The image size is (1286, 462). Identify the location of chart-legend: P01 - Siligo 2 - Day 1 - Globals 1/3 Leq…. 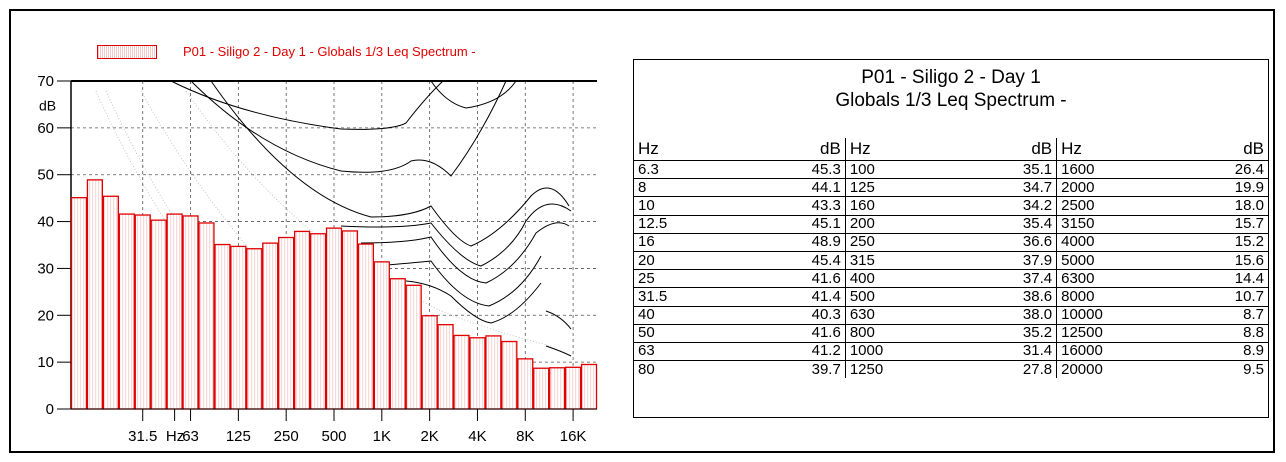
(286, 51).